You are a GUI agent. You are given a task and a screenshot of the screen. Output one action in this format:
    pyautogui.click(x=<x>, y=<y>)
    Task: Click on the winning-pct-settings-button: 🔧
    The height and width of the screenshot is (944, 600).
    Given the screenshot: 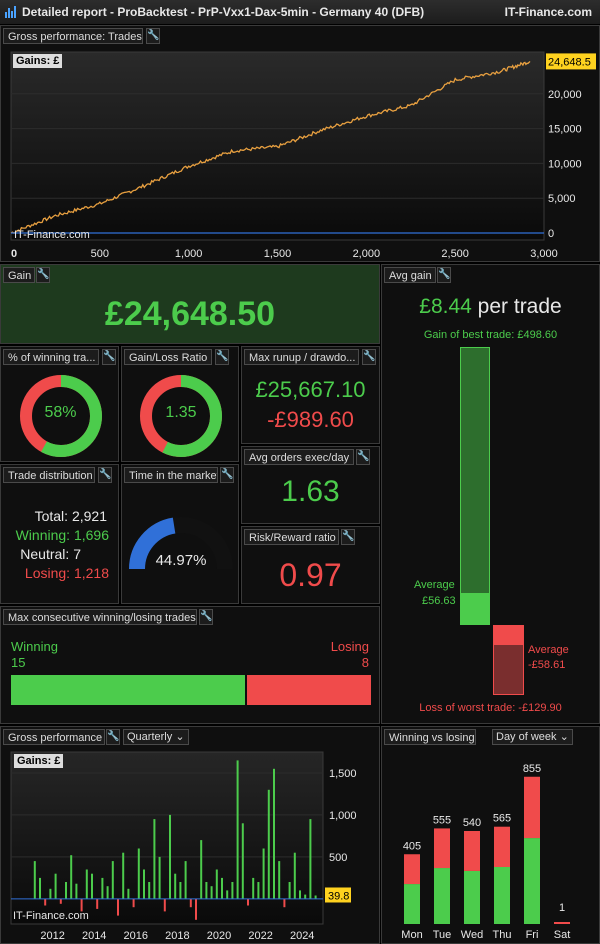 What is the action you would take?
    pyautogui.click(x=109, y=357)
    